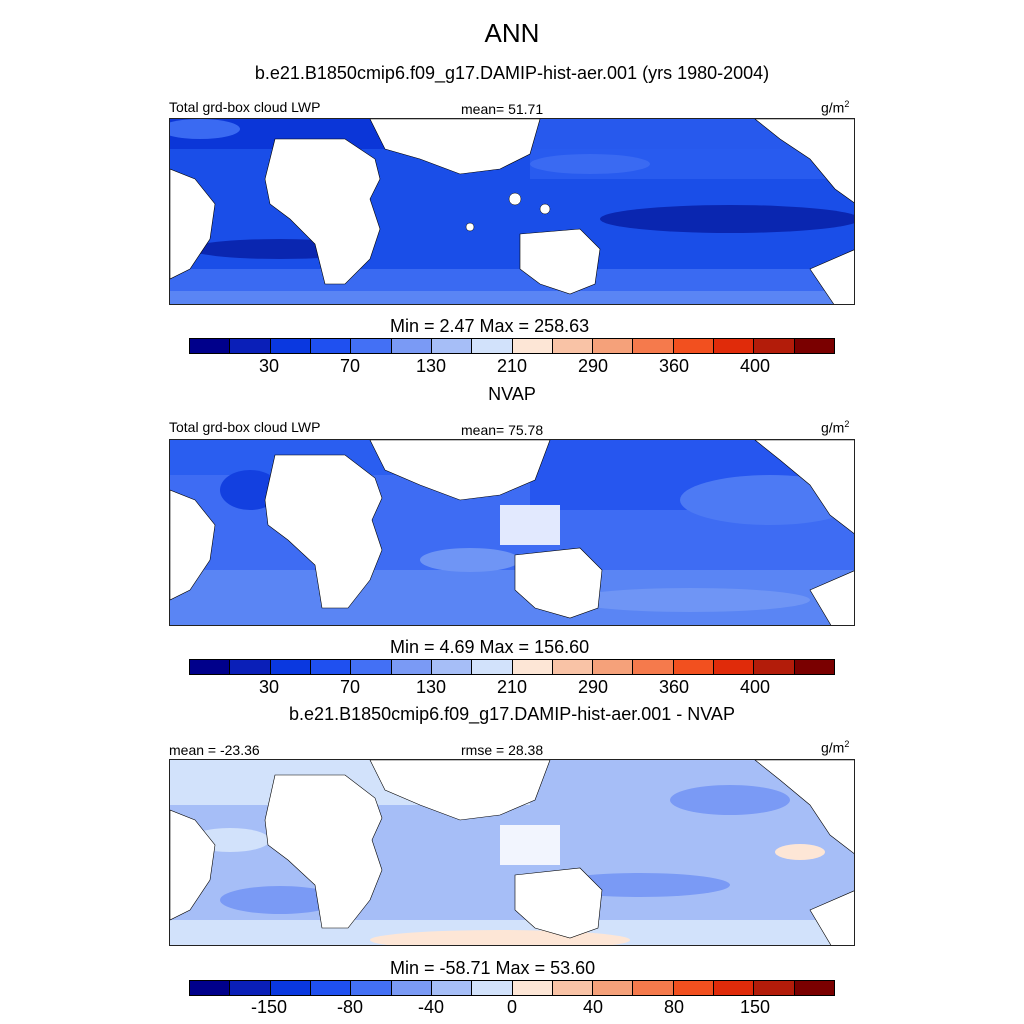 The width and height of the screenshot is (1024, 1024). What do you see at coordinates (804, 161) in the screenshot?
I see `land-north-america` at bounding box center [804, 161].